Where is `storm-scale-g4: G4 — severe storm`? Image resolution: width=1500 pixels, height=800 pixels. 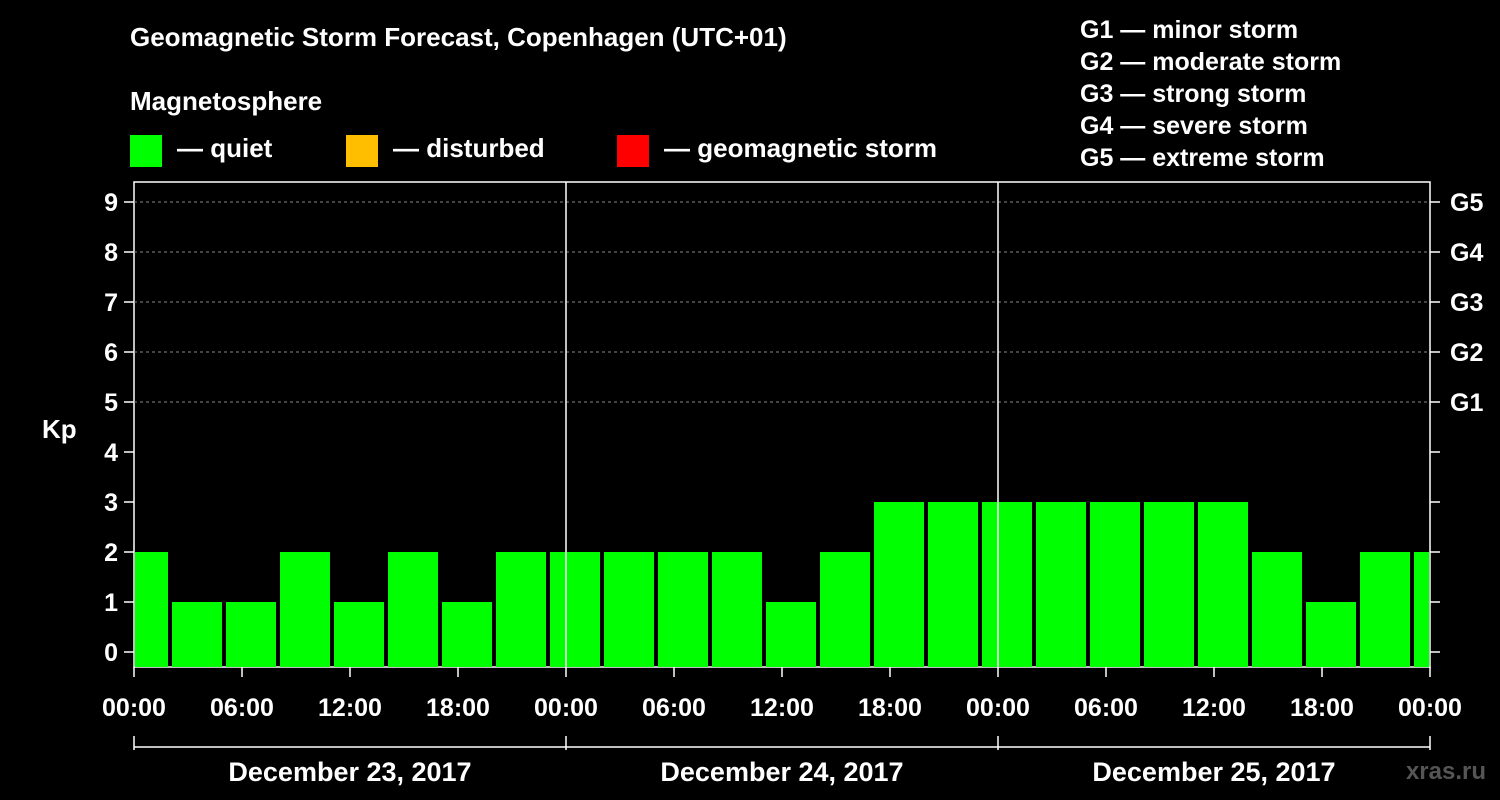
storm-scale-g4: G4 — severe storm is located at coordinates (1194, 126).